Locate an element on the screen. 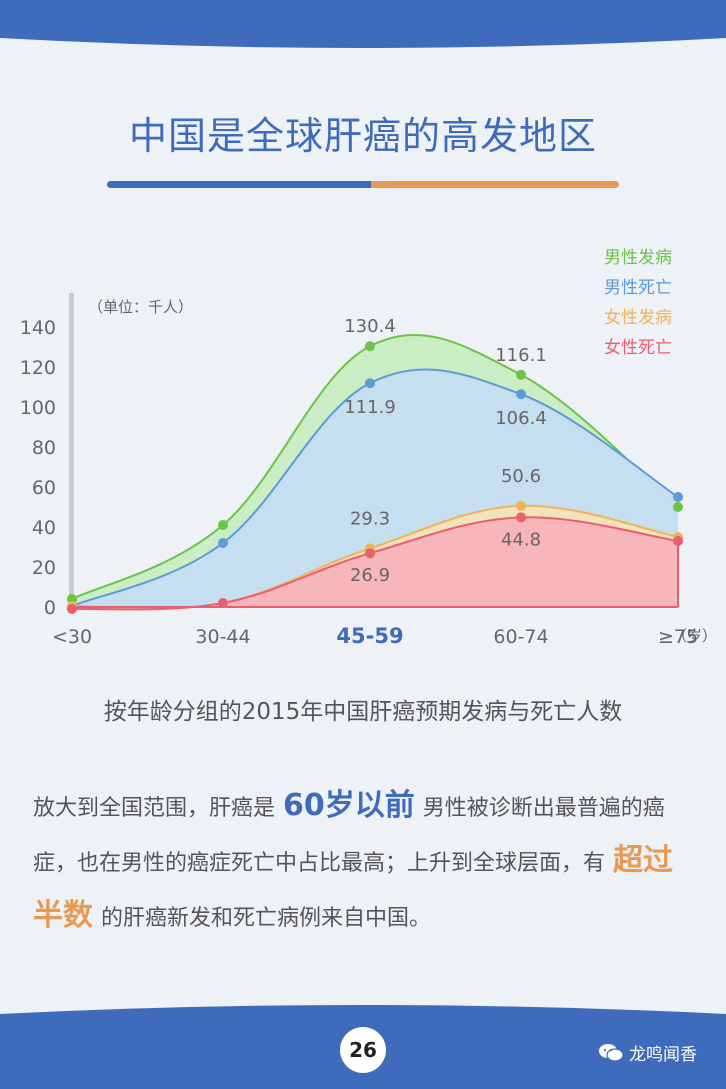  legend-item: 男性死亡 is located at coordinates (638, 288).